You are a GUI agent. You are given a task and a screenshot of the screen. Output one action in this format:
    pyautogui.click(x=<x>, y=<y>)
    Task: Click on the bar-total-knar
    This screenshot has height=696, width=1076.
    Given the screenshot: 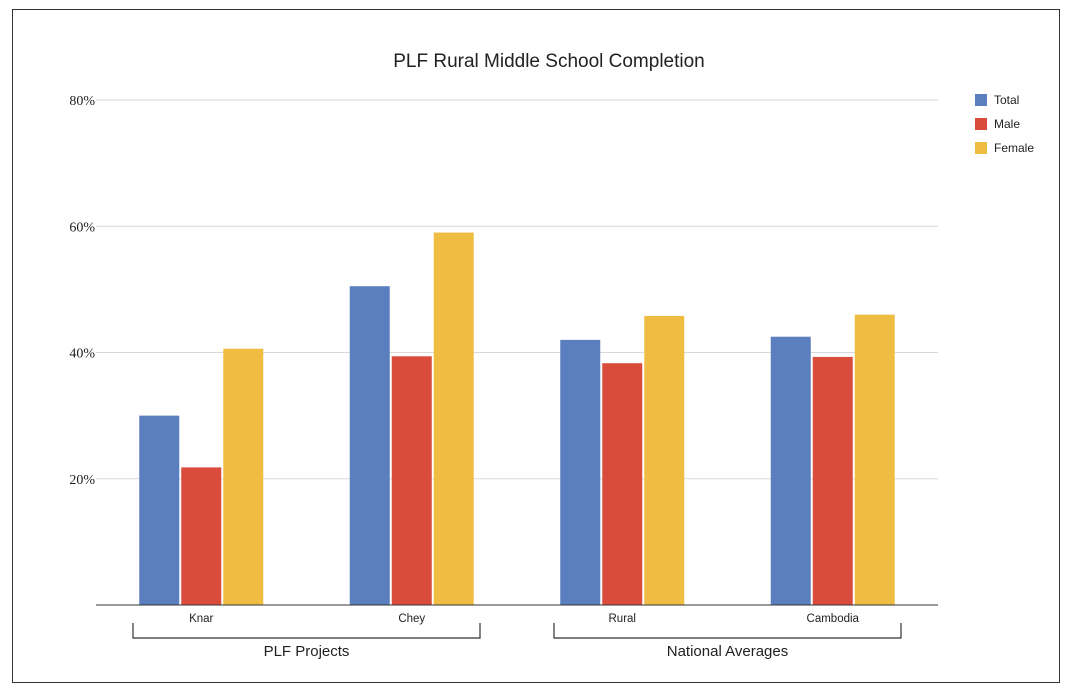 What is the action you would take?
    pyautogui.click(x=159, y=510)
    